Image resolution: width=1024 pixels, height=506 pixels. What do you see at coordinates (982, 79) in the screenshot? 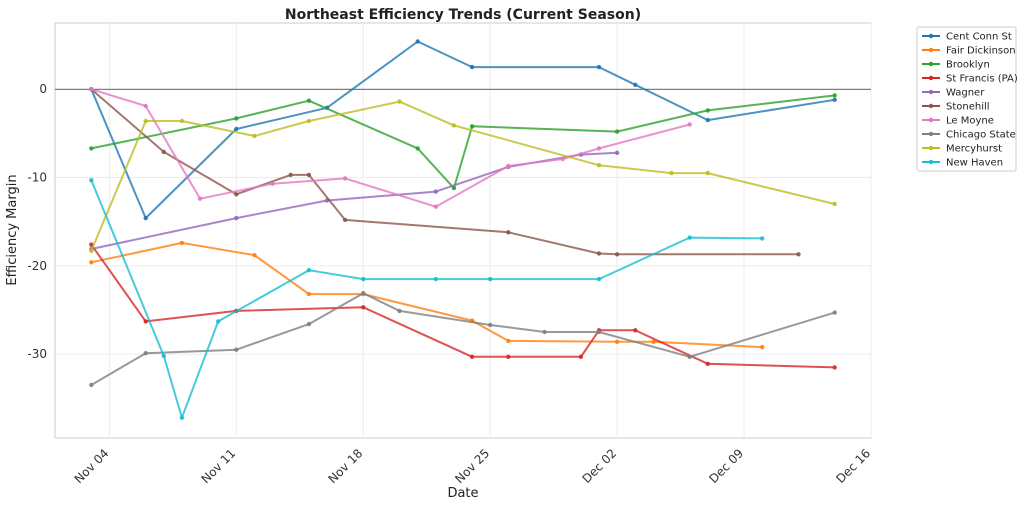
I see `legend-label: St Francis (PA)` at bounding box center [982, 79].